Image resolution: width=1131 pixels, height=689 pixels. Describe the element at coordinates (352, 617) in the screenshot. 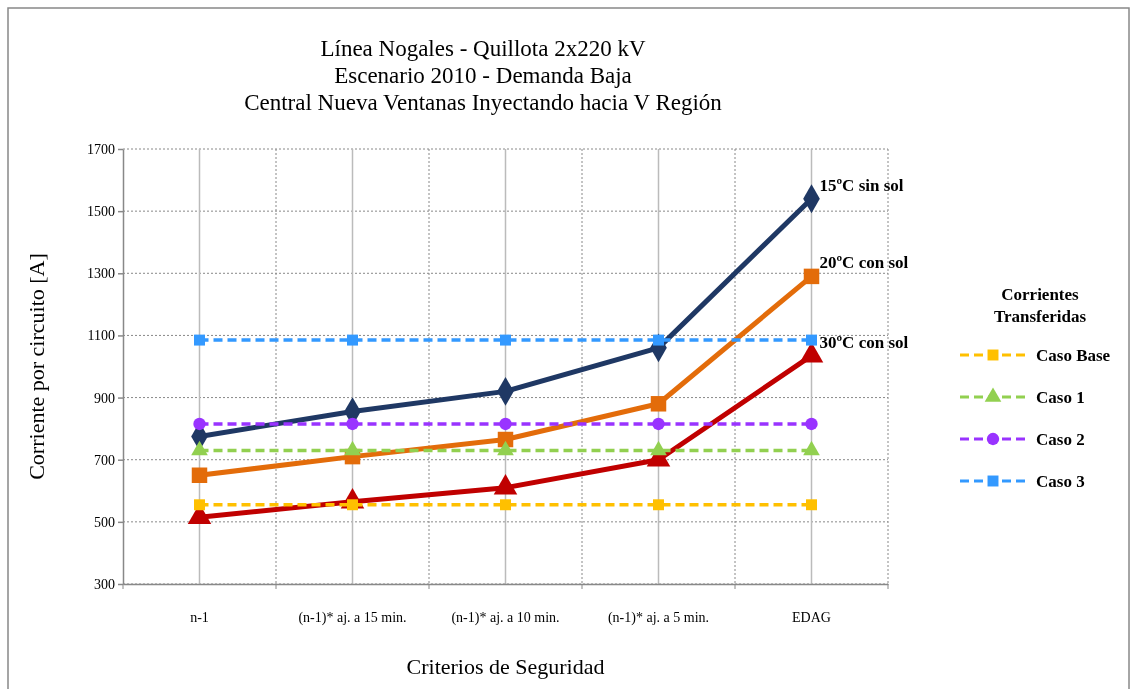

I see `x-tick-label: (n-1)* aj. a 15 min.` at that location.